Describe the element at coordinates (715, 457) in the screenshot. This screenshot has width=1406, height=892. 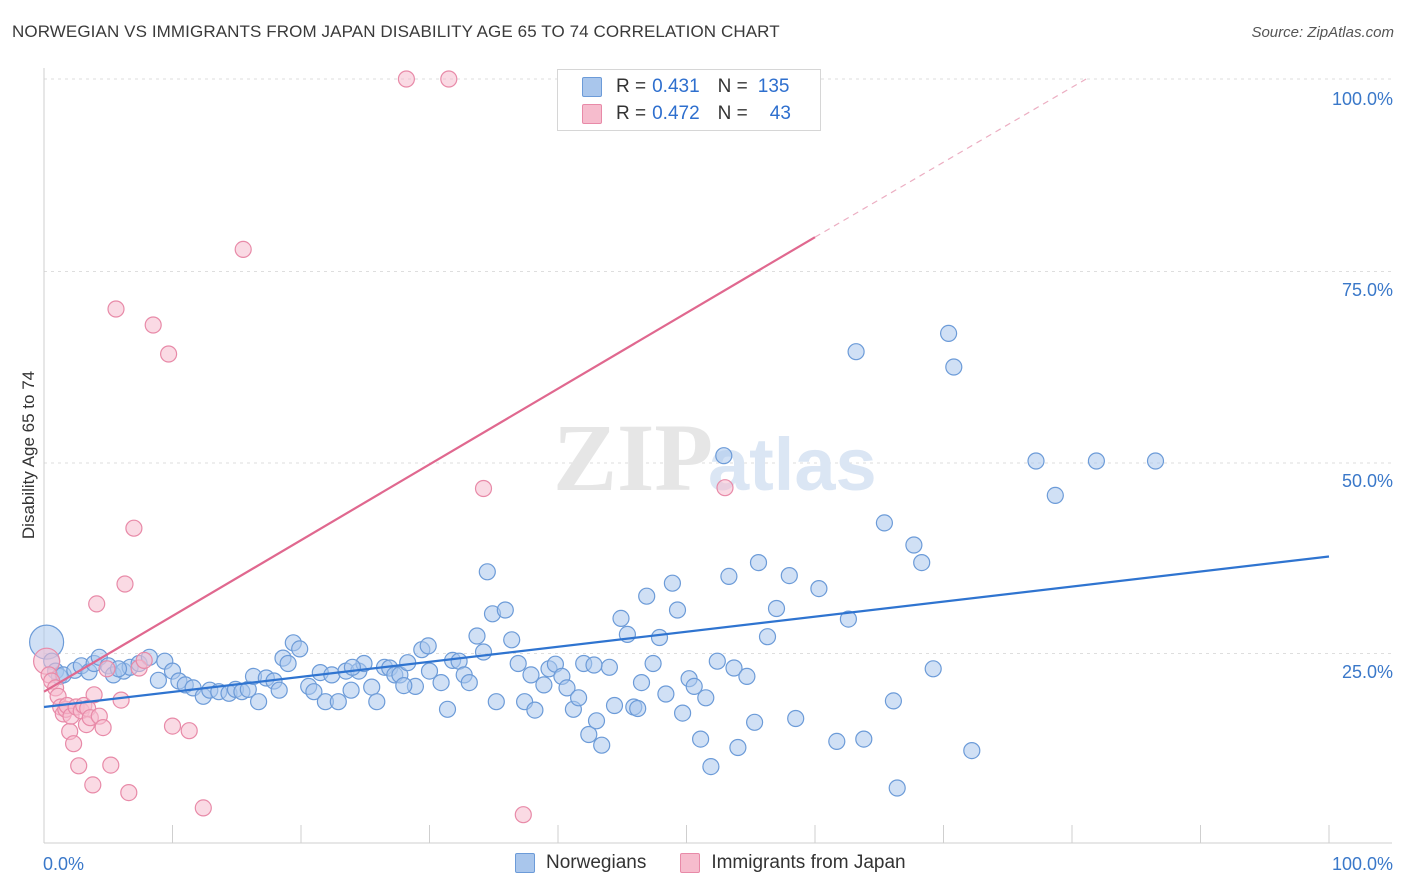
I see `watermark: ZIP atlas` at that location.